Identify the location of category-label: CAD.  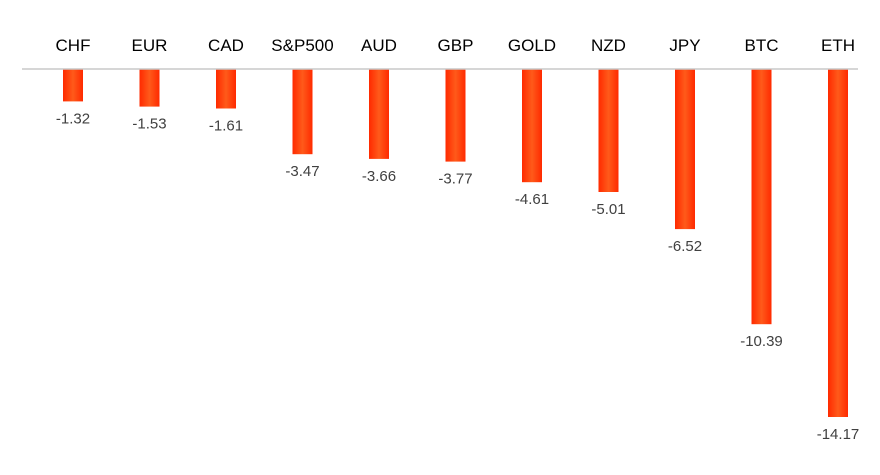
(226, 45).